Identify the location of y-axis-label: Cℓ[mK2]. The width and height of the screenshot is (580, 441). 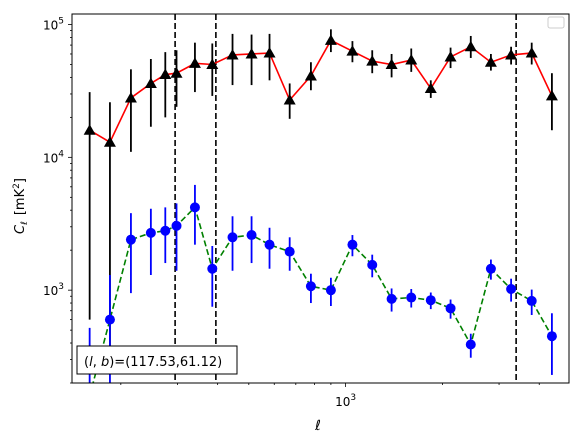
(21, 206).